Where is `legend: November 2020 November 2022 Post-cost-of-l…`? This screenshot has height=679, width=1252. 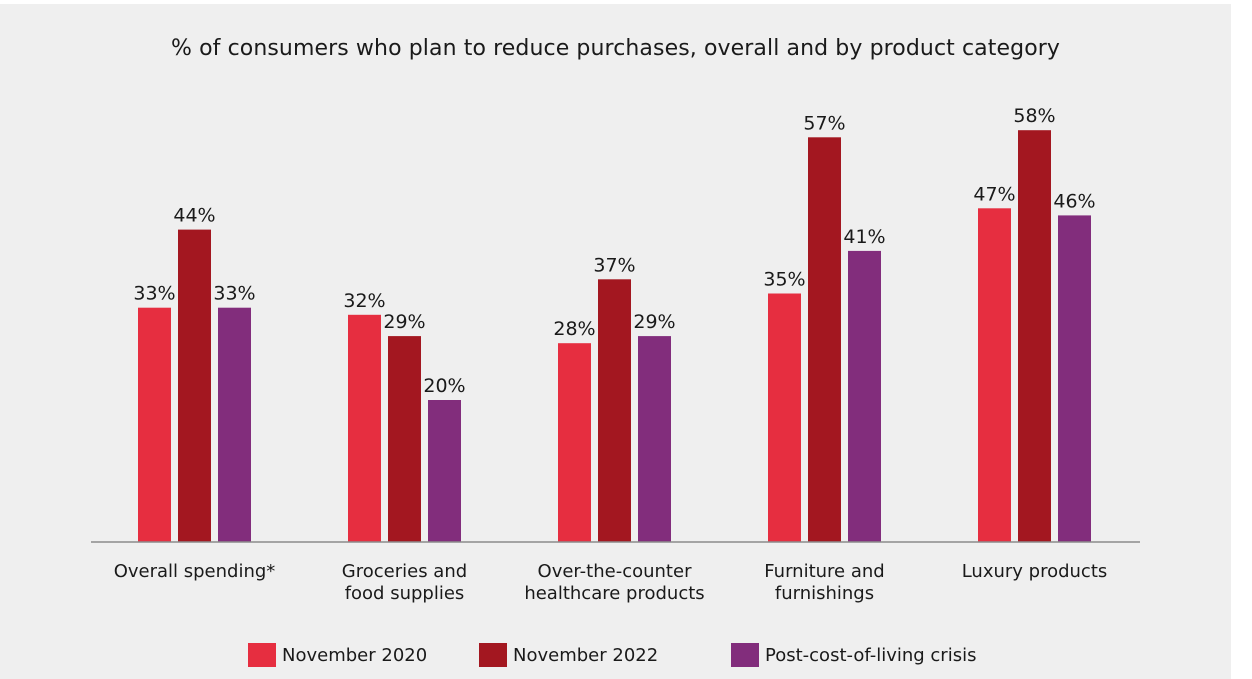 legend: November 2020 November 2022 Post-cost-of-l… is located at coordinates (615, 655).